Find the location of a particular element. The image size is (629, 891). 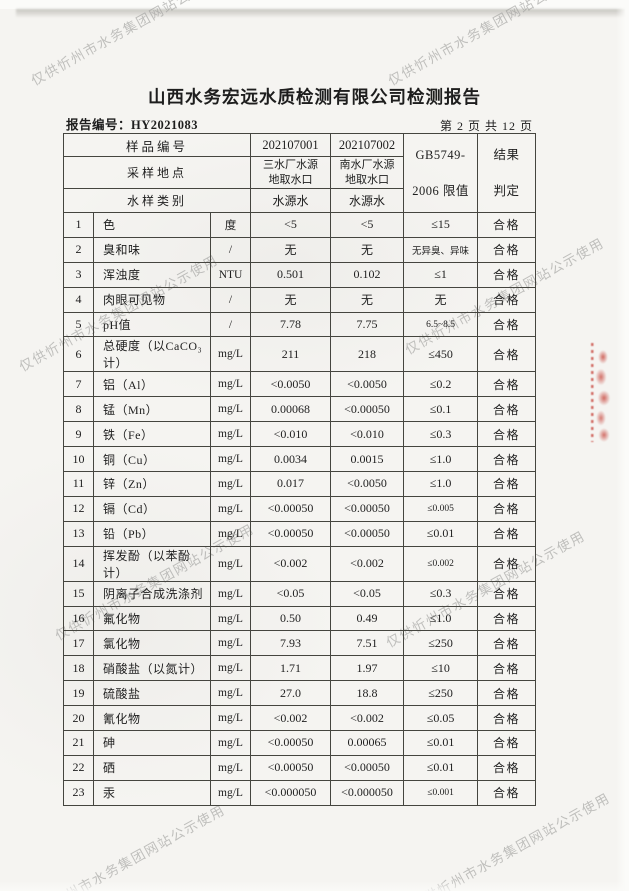

parameter-name: 肉眼可见物 is located at coordinates (152, 299).